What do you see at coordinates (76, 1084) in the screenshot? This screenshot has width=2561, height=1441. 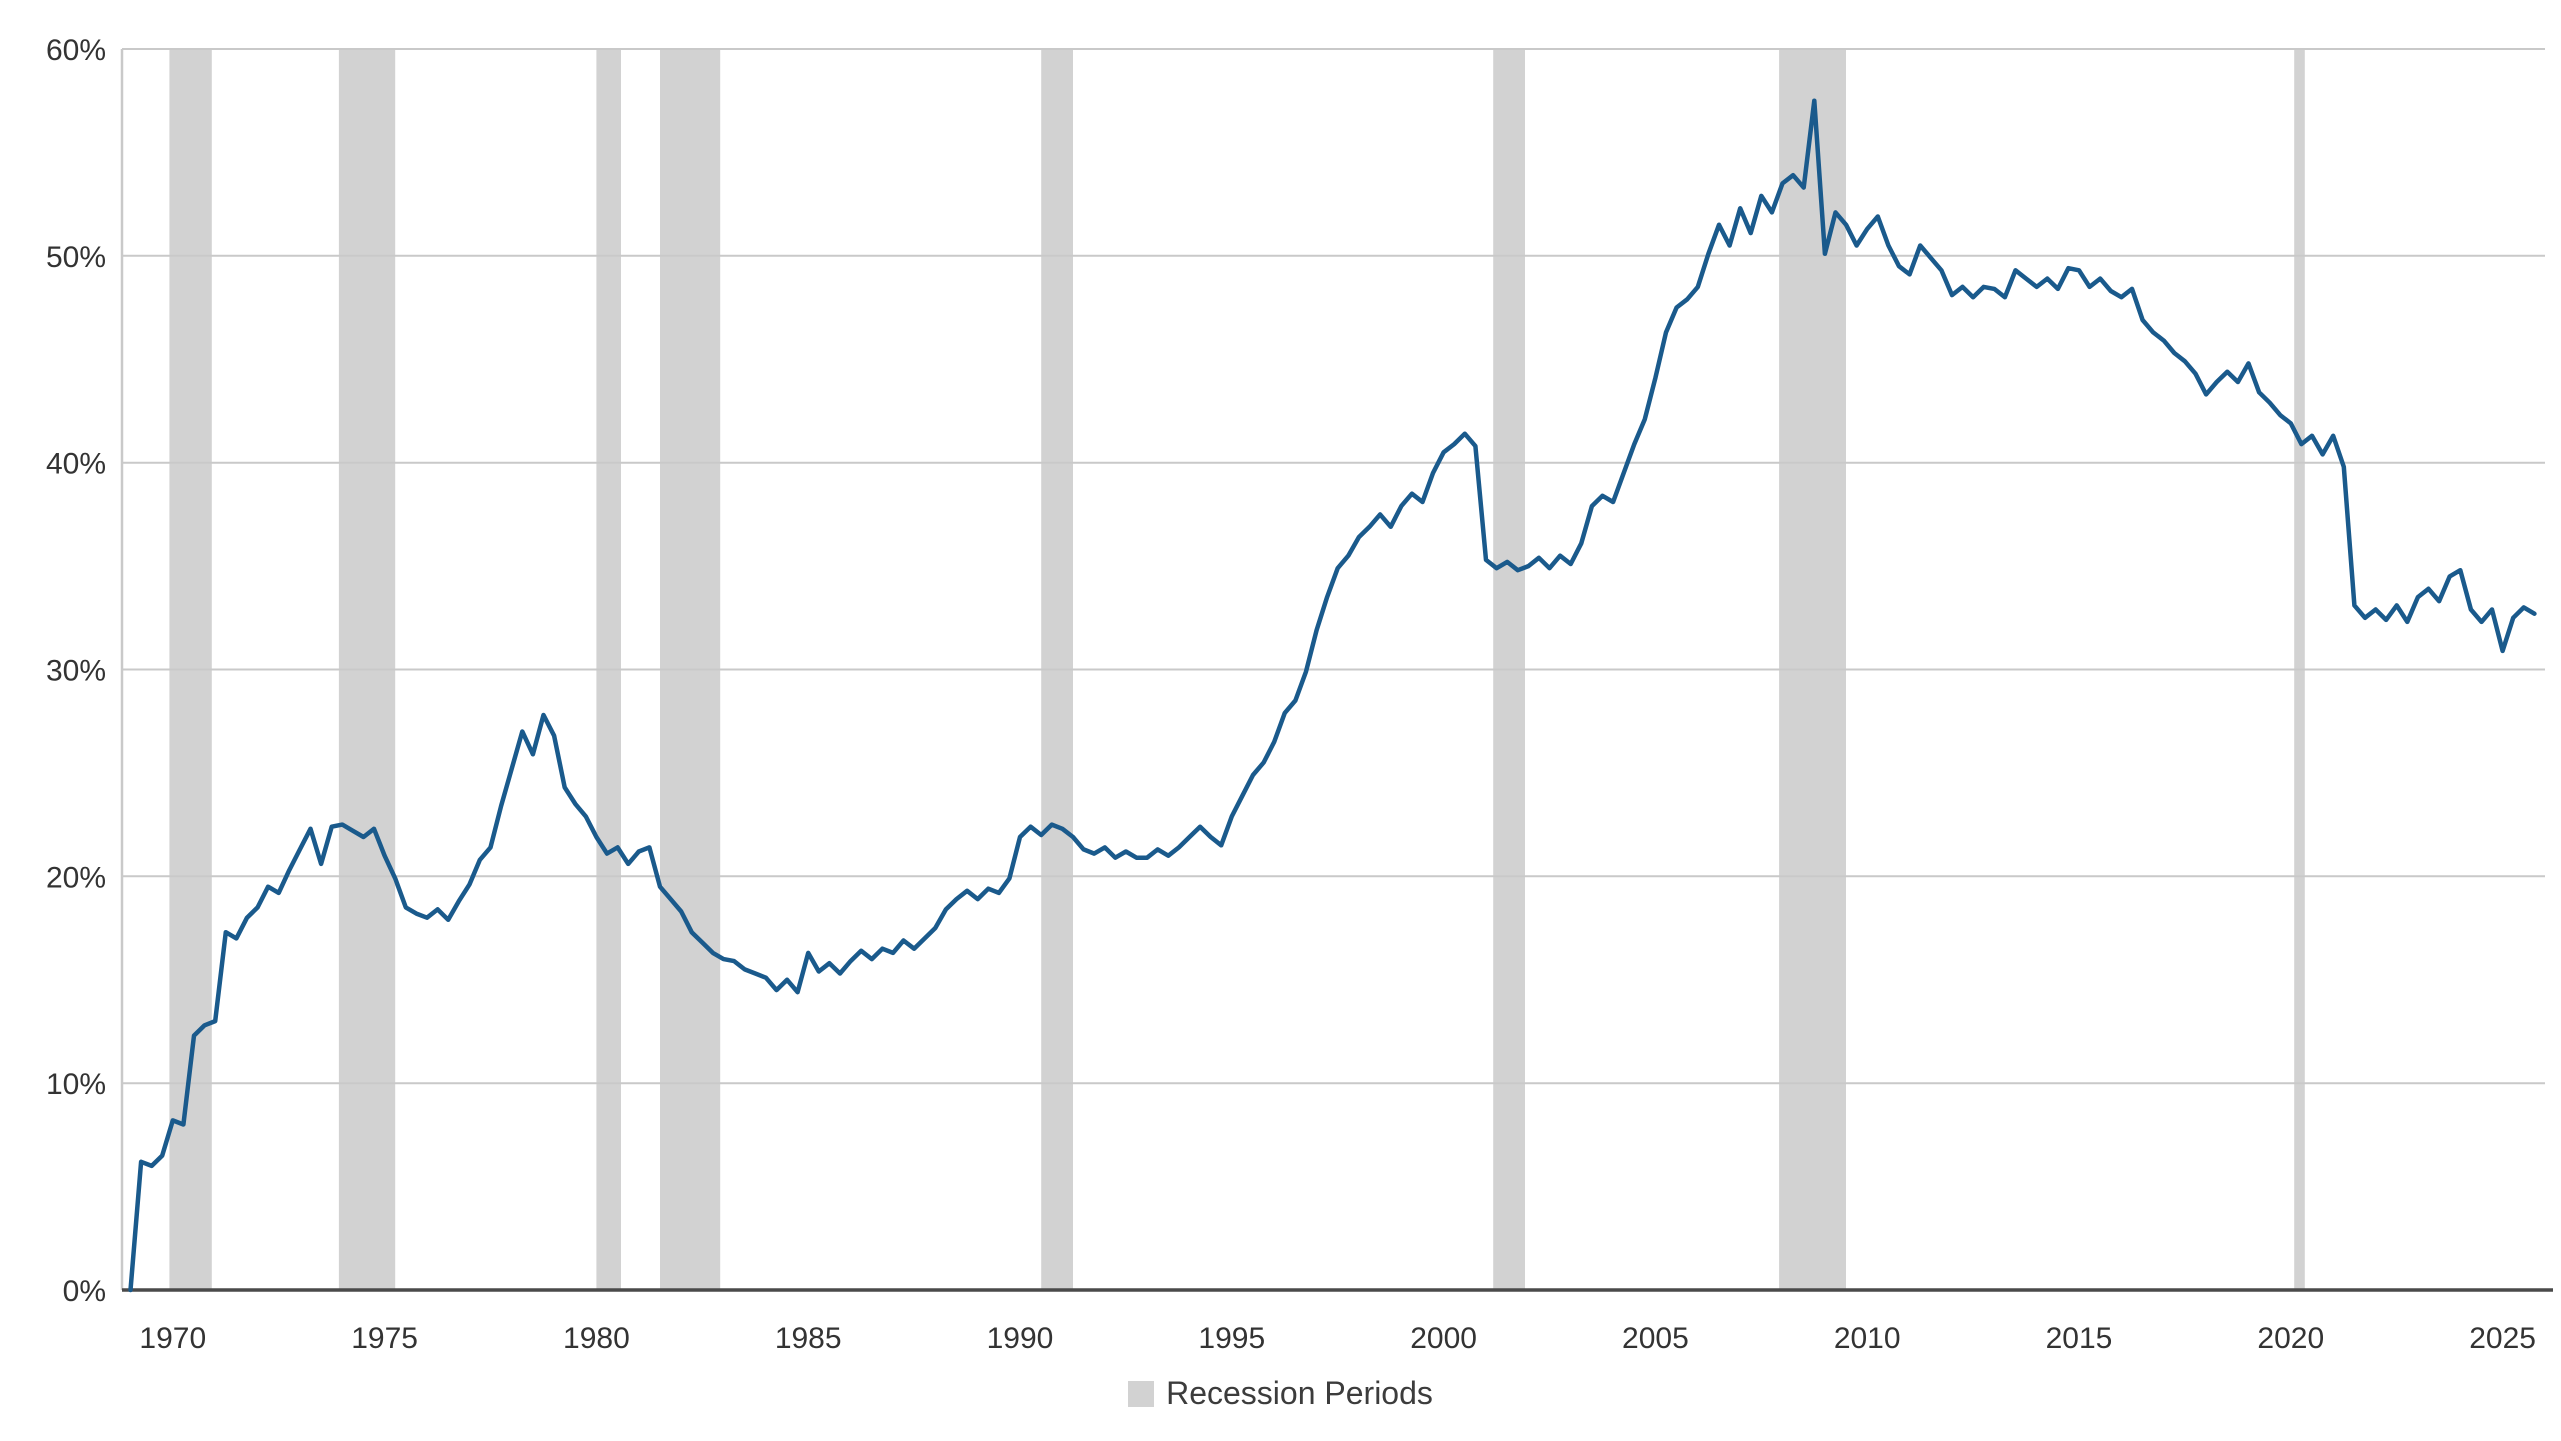 I see `y-axis-tick-label: 10%` at bounding box center [76, 1084].